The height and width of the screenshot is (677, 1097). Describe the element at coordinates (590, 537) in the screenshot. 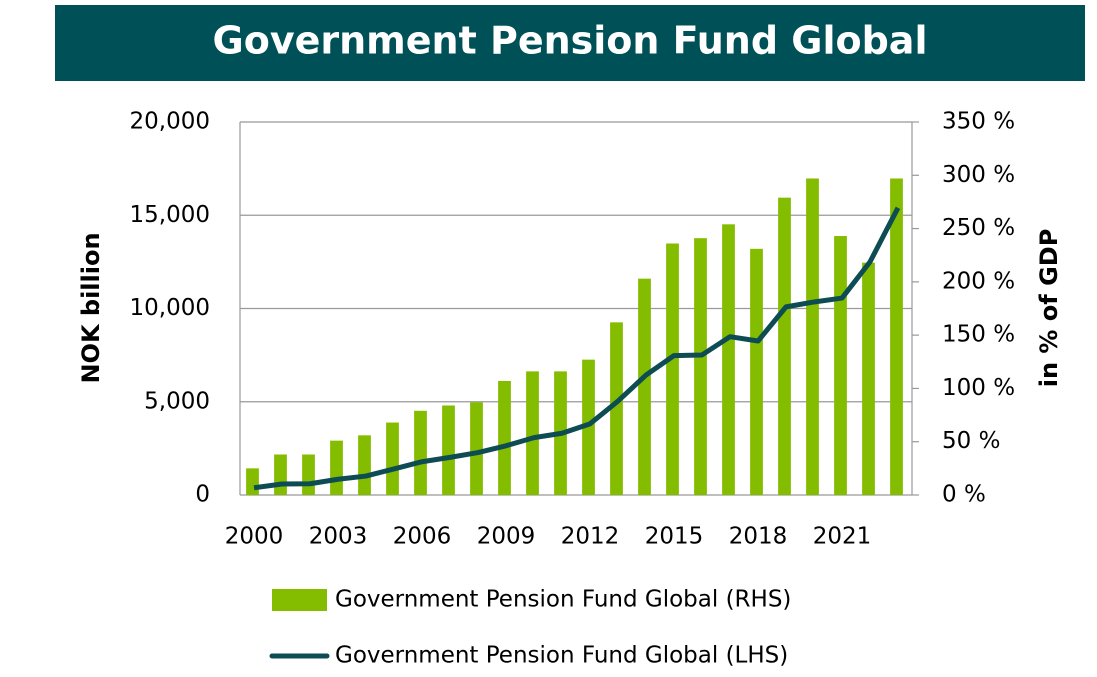

I see `x-tick-label: 2012` at that location.